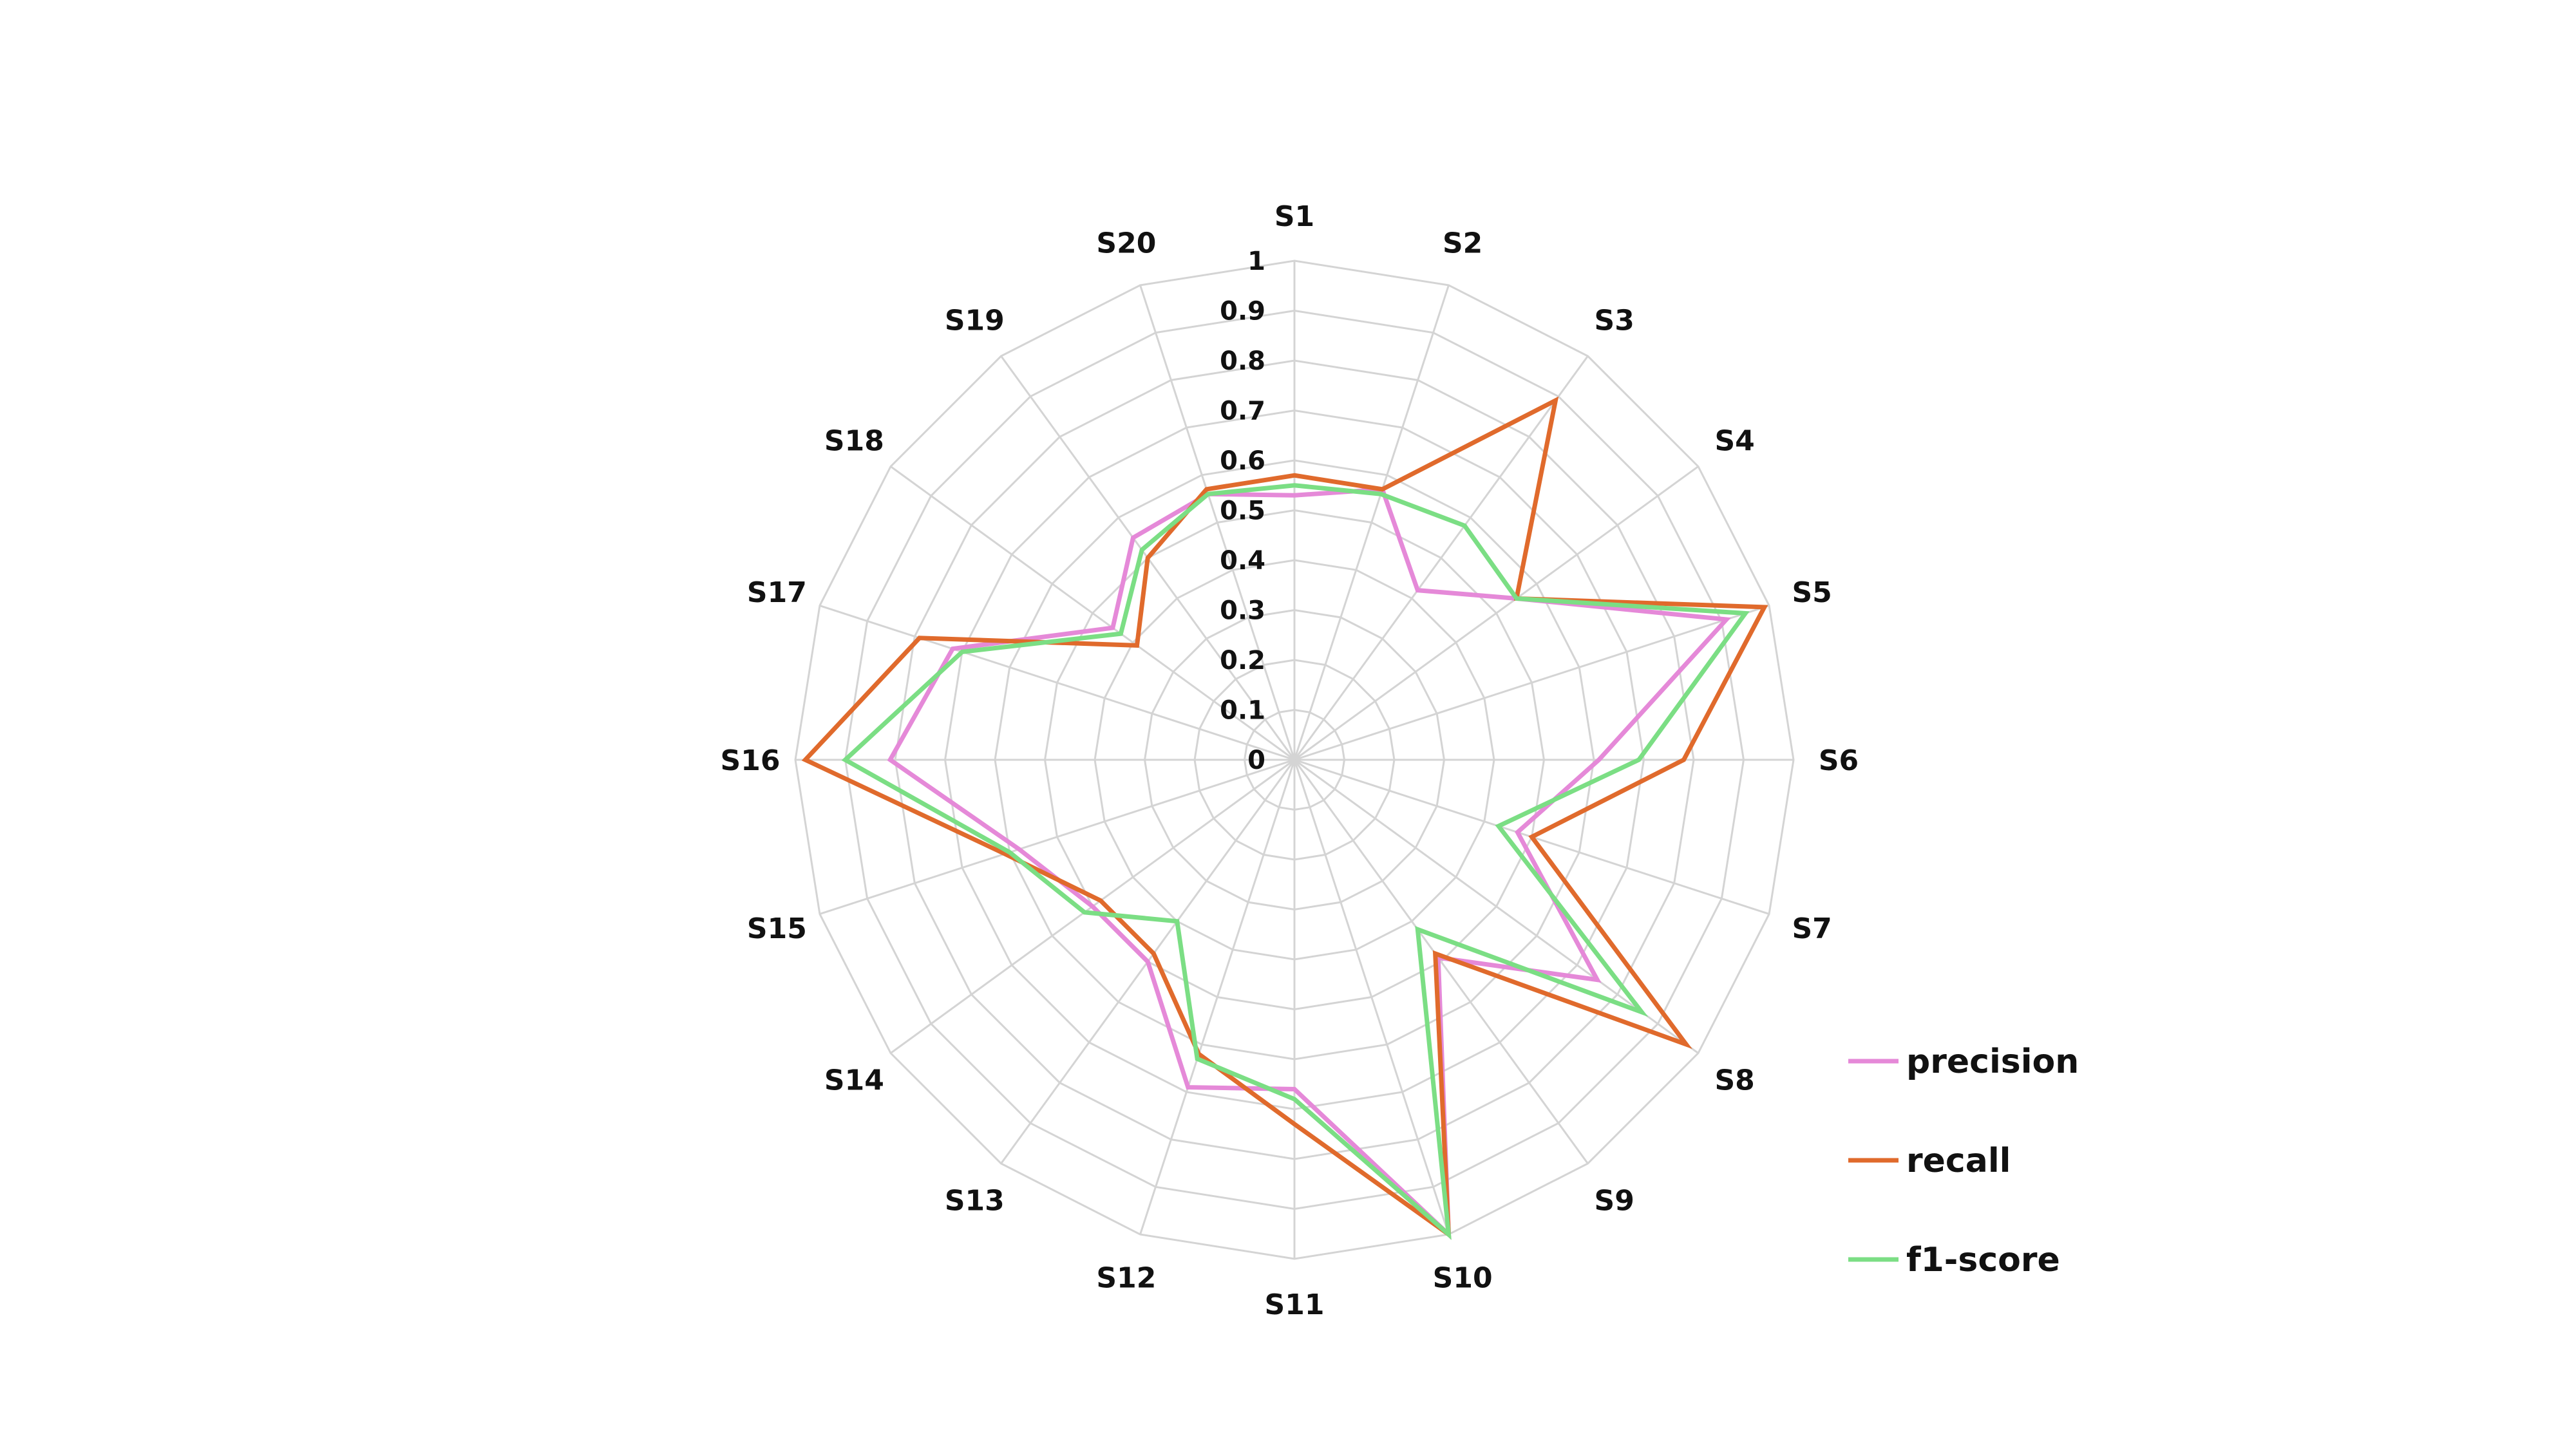 This screenshot has width=2576, height=1452. What do you see at coordinates (777, 928) in the screenshot?
I see `category-label: S15` at bounding box center [777, 928].